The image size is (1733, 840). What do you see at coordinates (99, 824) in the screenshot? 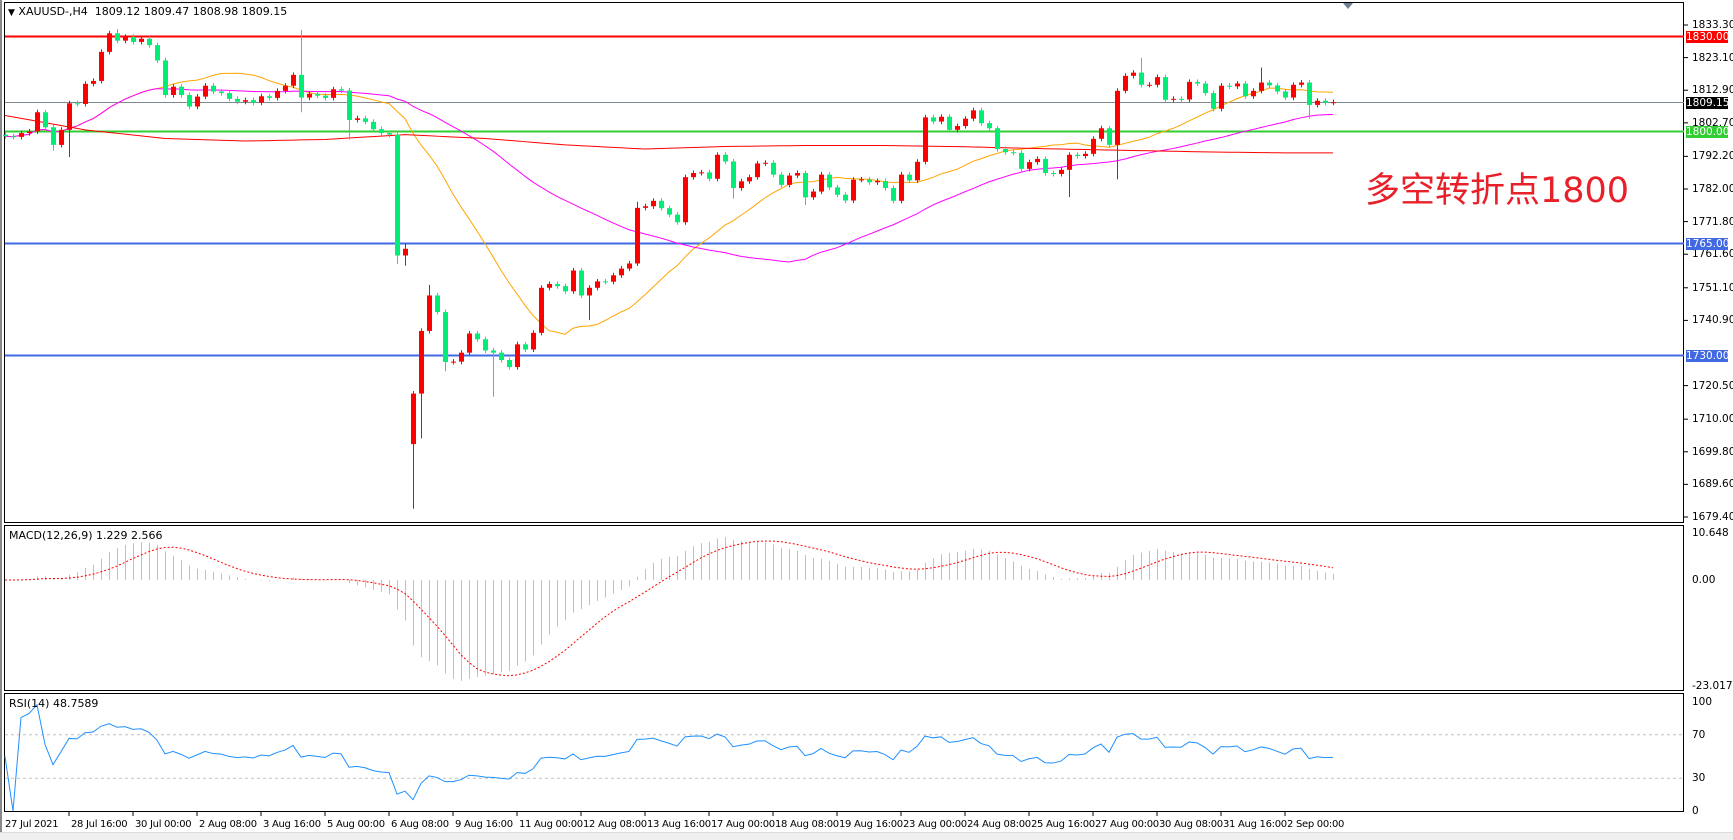
I see `time-axis-label: 28 Jul 16:00` at bounding box center [99, 824].